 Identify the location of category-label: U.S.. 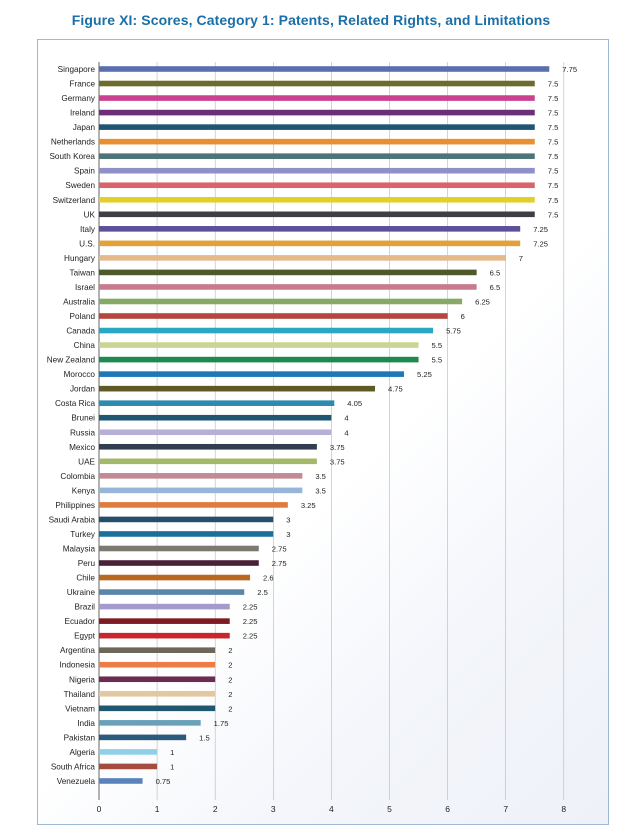
(87, 243).